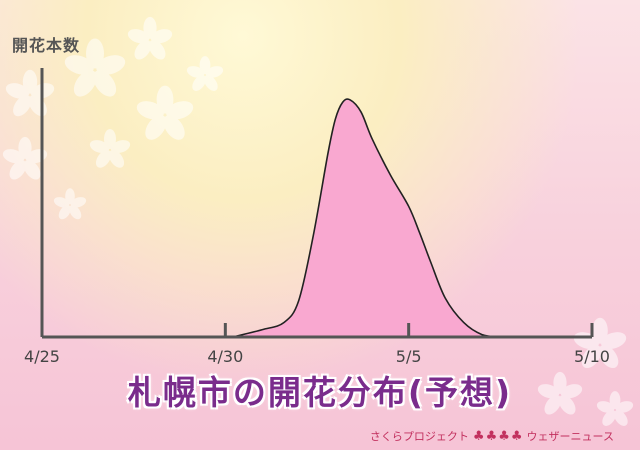 This screenshot has width=640, height=450. What do you see at coordinates (409, 356) in the screenshot?
I see `x-tick-label: 5/5` at bounding box center [409, 356].